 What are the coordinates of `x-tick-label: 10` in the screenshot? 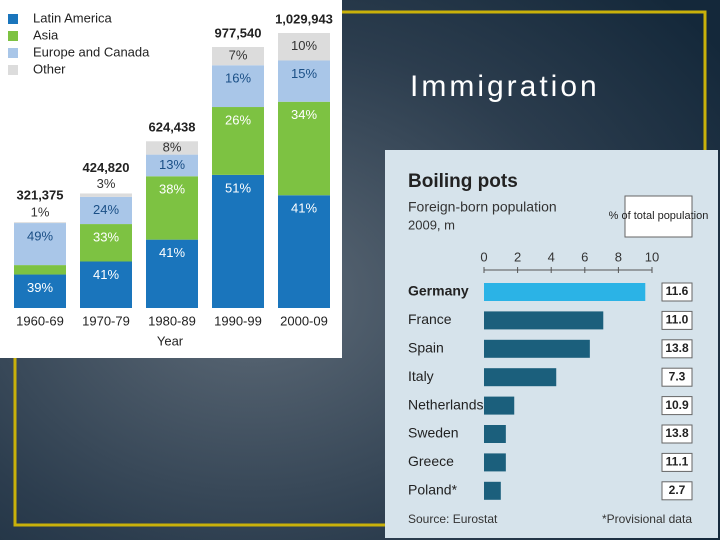 It's located at (652, 256).